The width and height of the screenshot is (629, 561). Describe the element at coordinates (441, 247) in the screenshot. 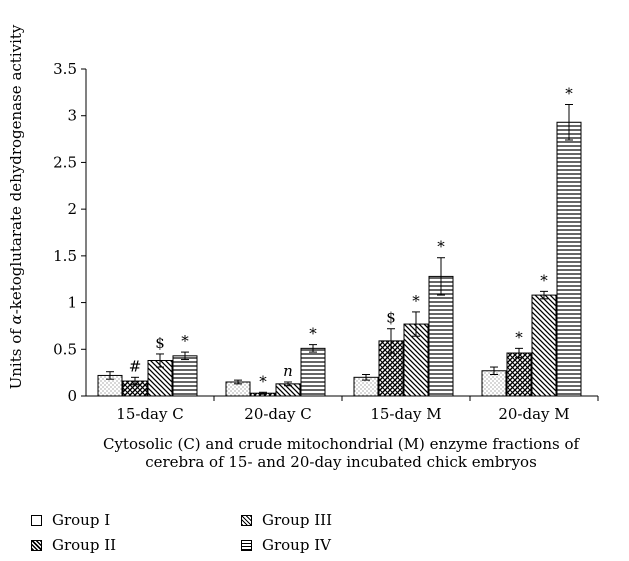

I see `significance-mark-4-2: *` at that location.